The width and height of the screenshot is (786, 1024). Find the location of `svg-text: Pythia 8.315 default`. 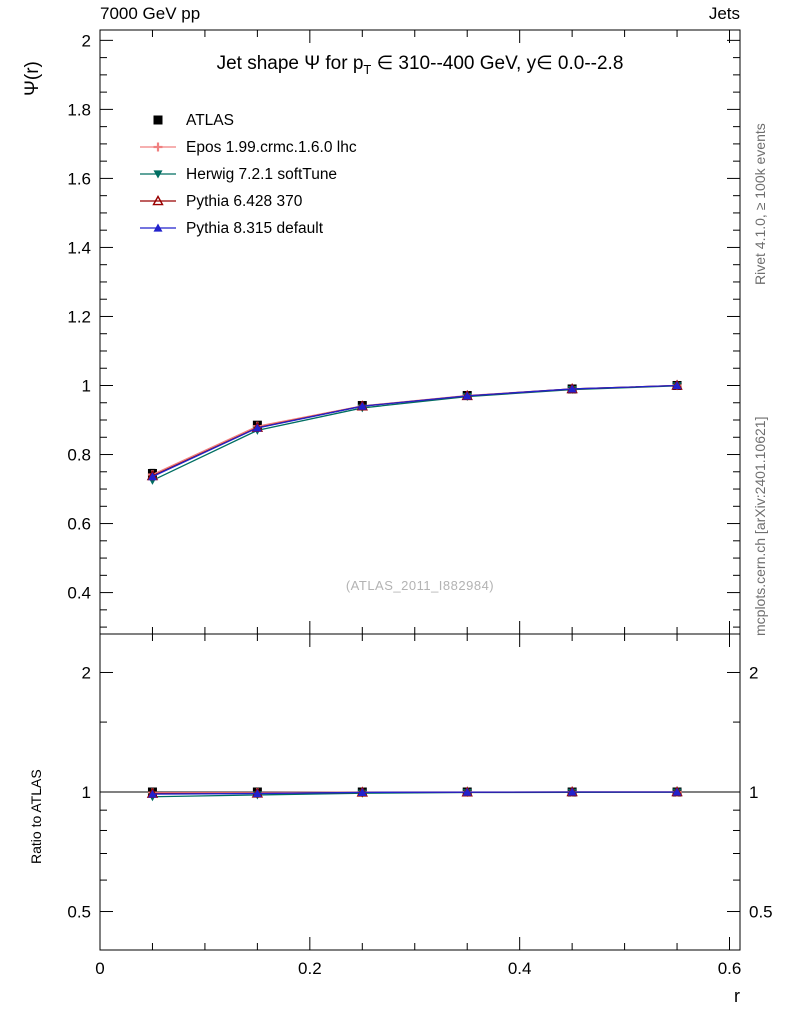

svg-text: Pythia 8.315 default is located at coordinates (255, 228).